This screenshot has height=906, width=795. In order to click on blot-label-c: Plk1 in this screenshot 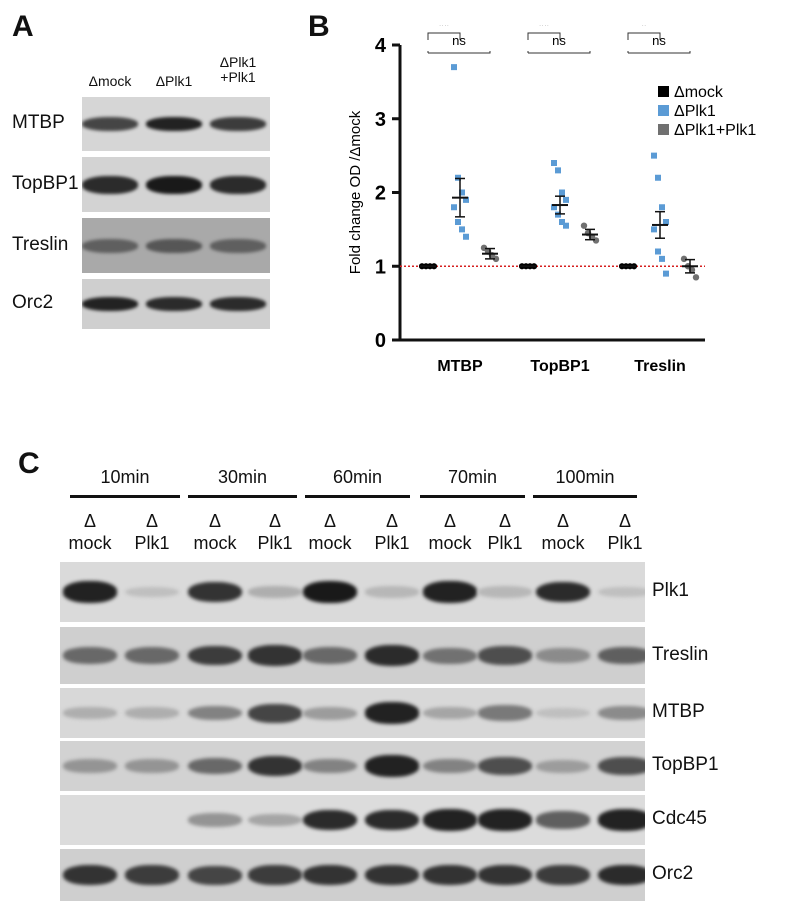, I will do `click(670, 590)`.